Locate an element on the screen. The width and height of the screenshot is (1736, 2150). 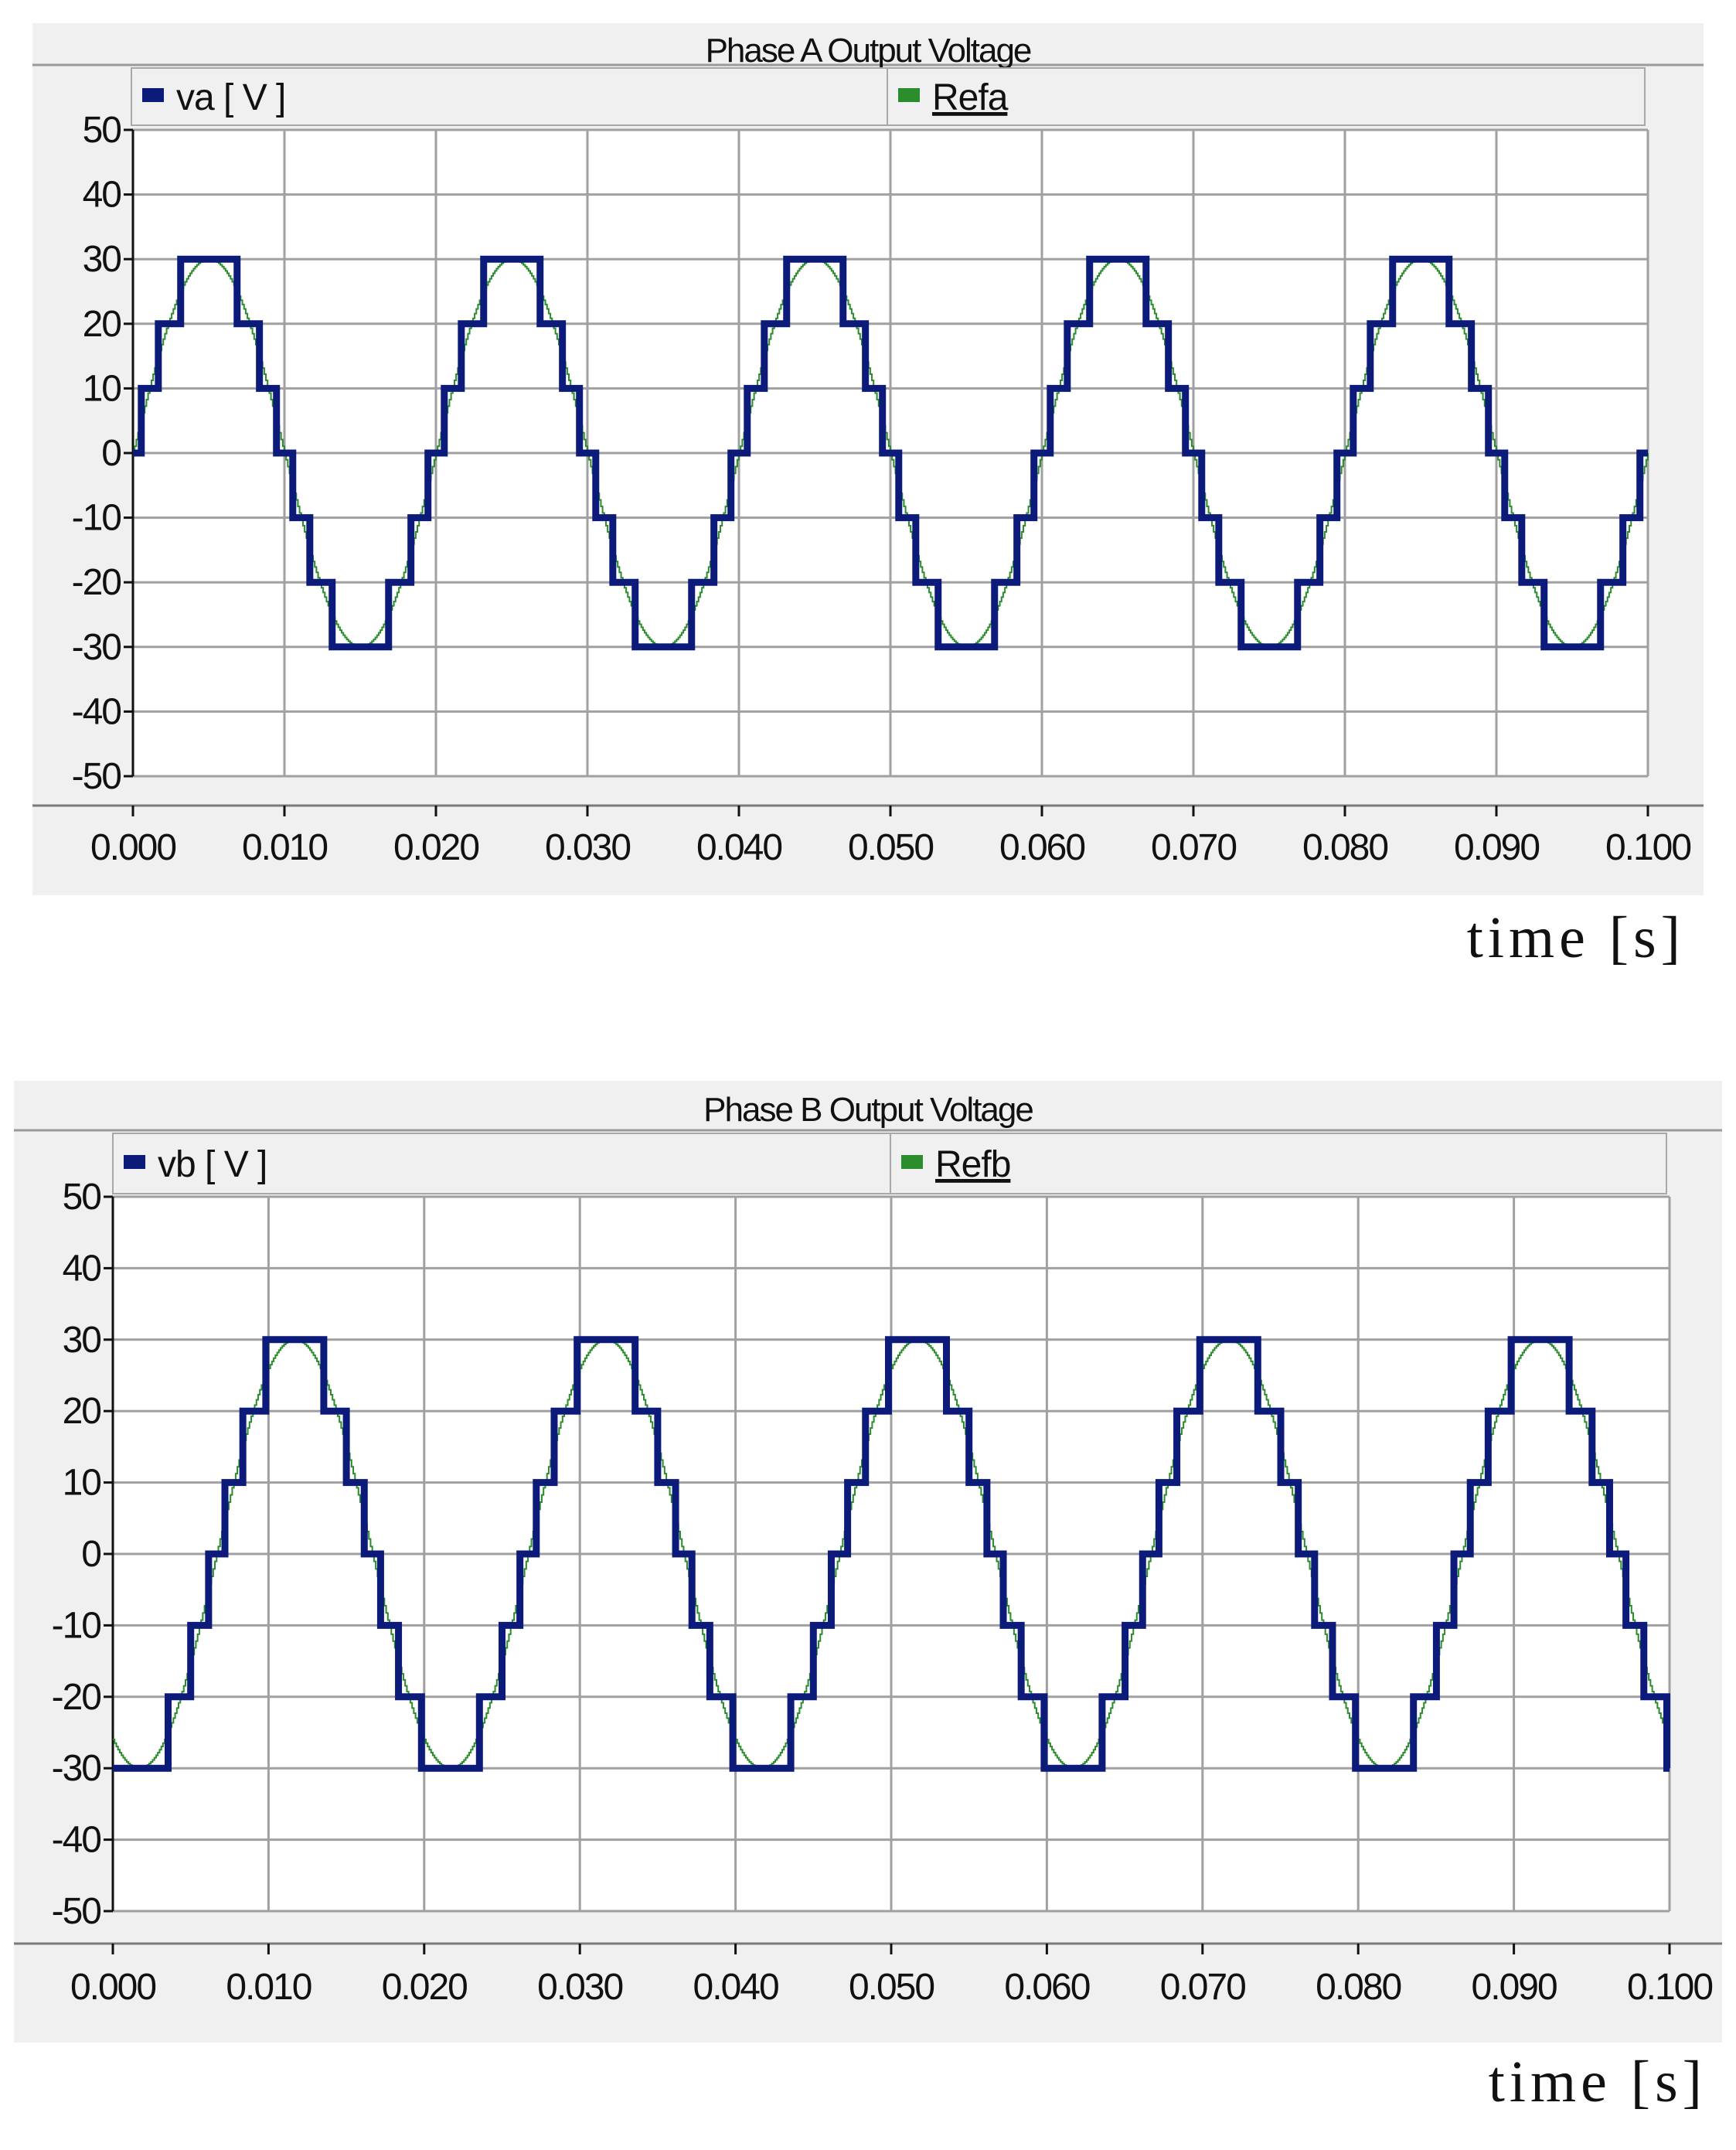
chart-title: Phase A Output Voltage is located at coordinates (869, 51).